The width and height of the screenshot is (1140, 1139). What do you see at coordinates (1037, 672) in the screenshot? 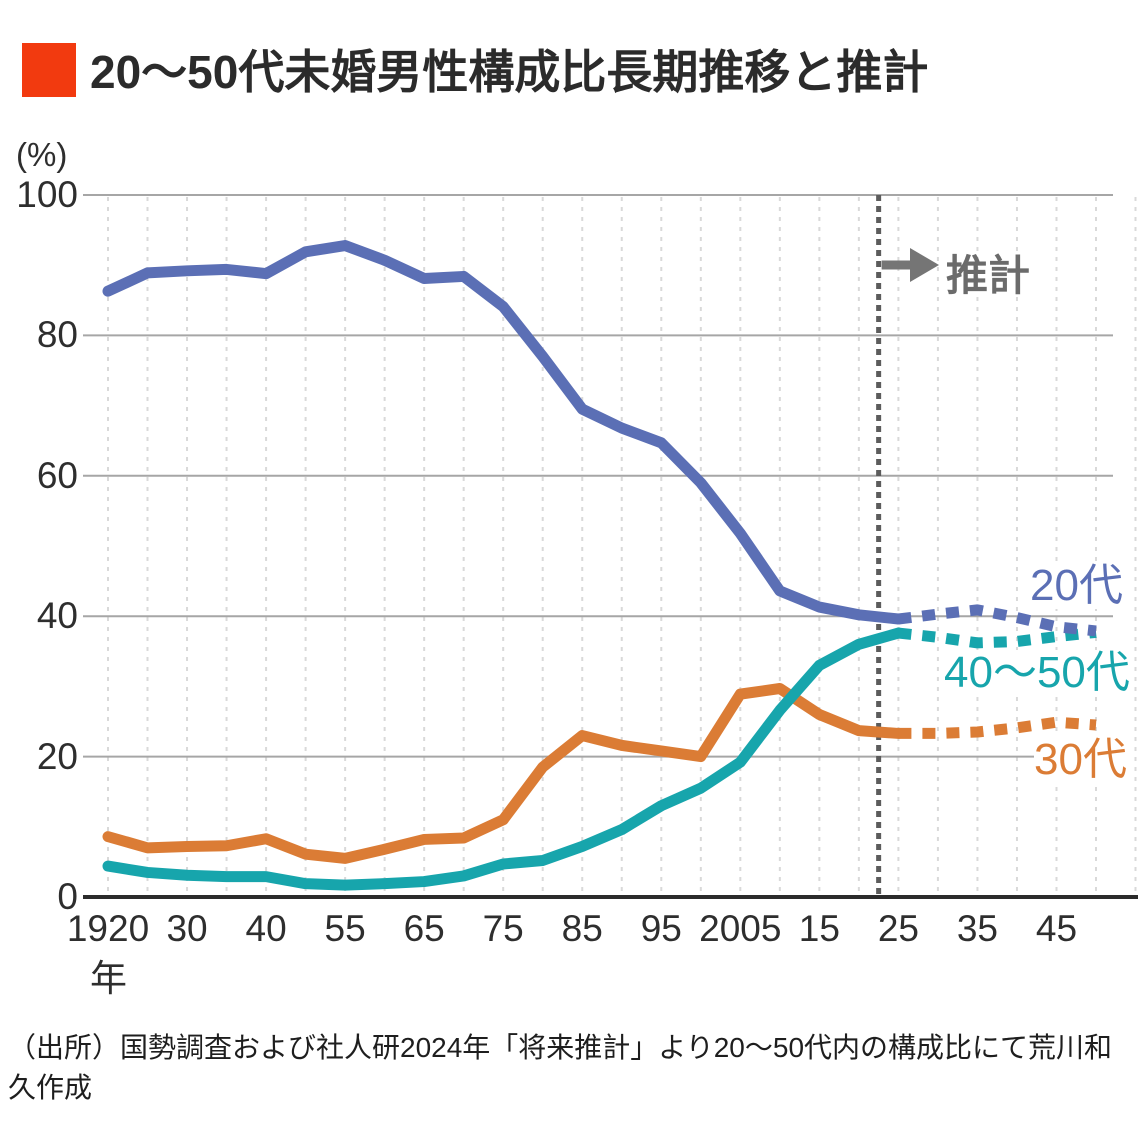
I see `series-label-40-50s: 40〜50代` at bounding box center [1037, 672].